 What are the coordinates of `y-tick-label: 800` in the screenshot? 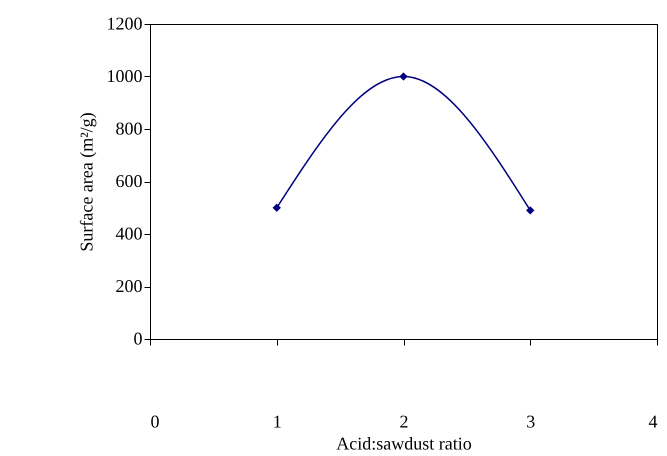 It's located at (129, 128).